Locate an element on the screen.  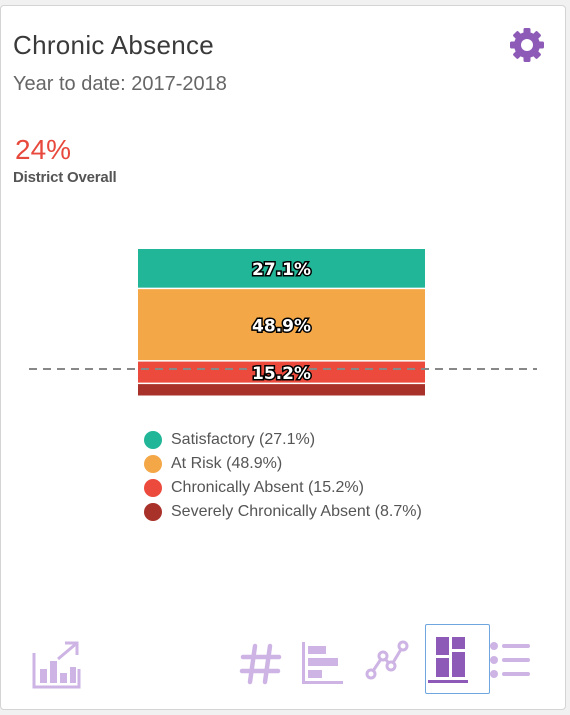
district-overall-value: 24% is located at coordinates (43, 149).